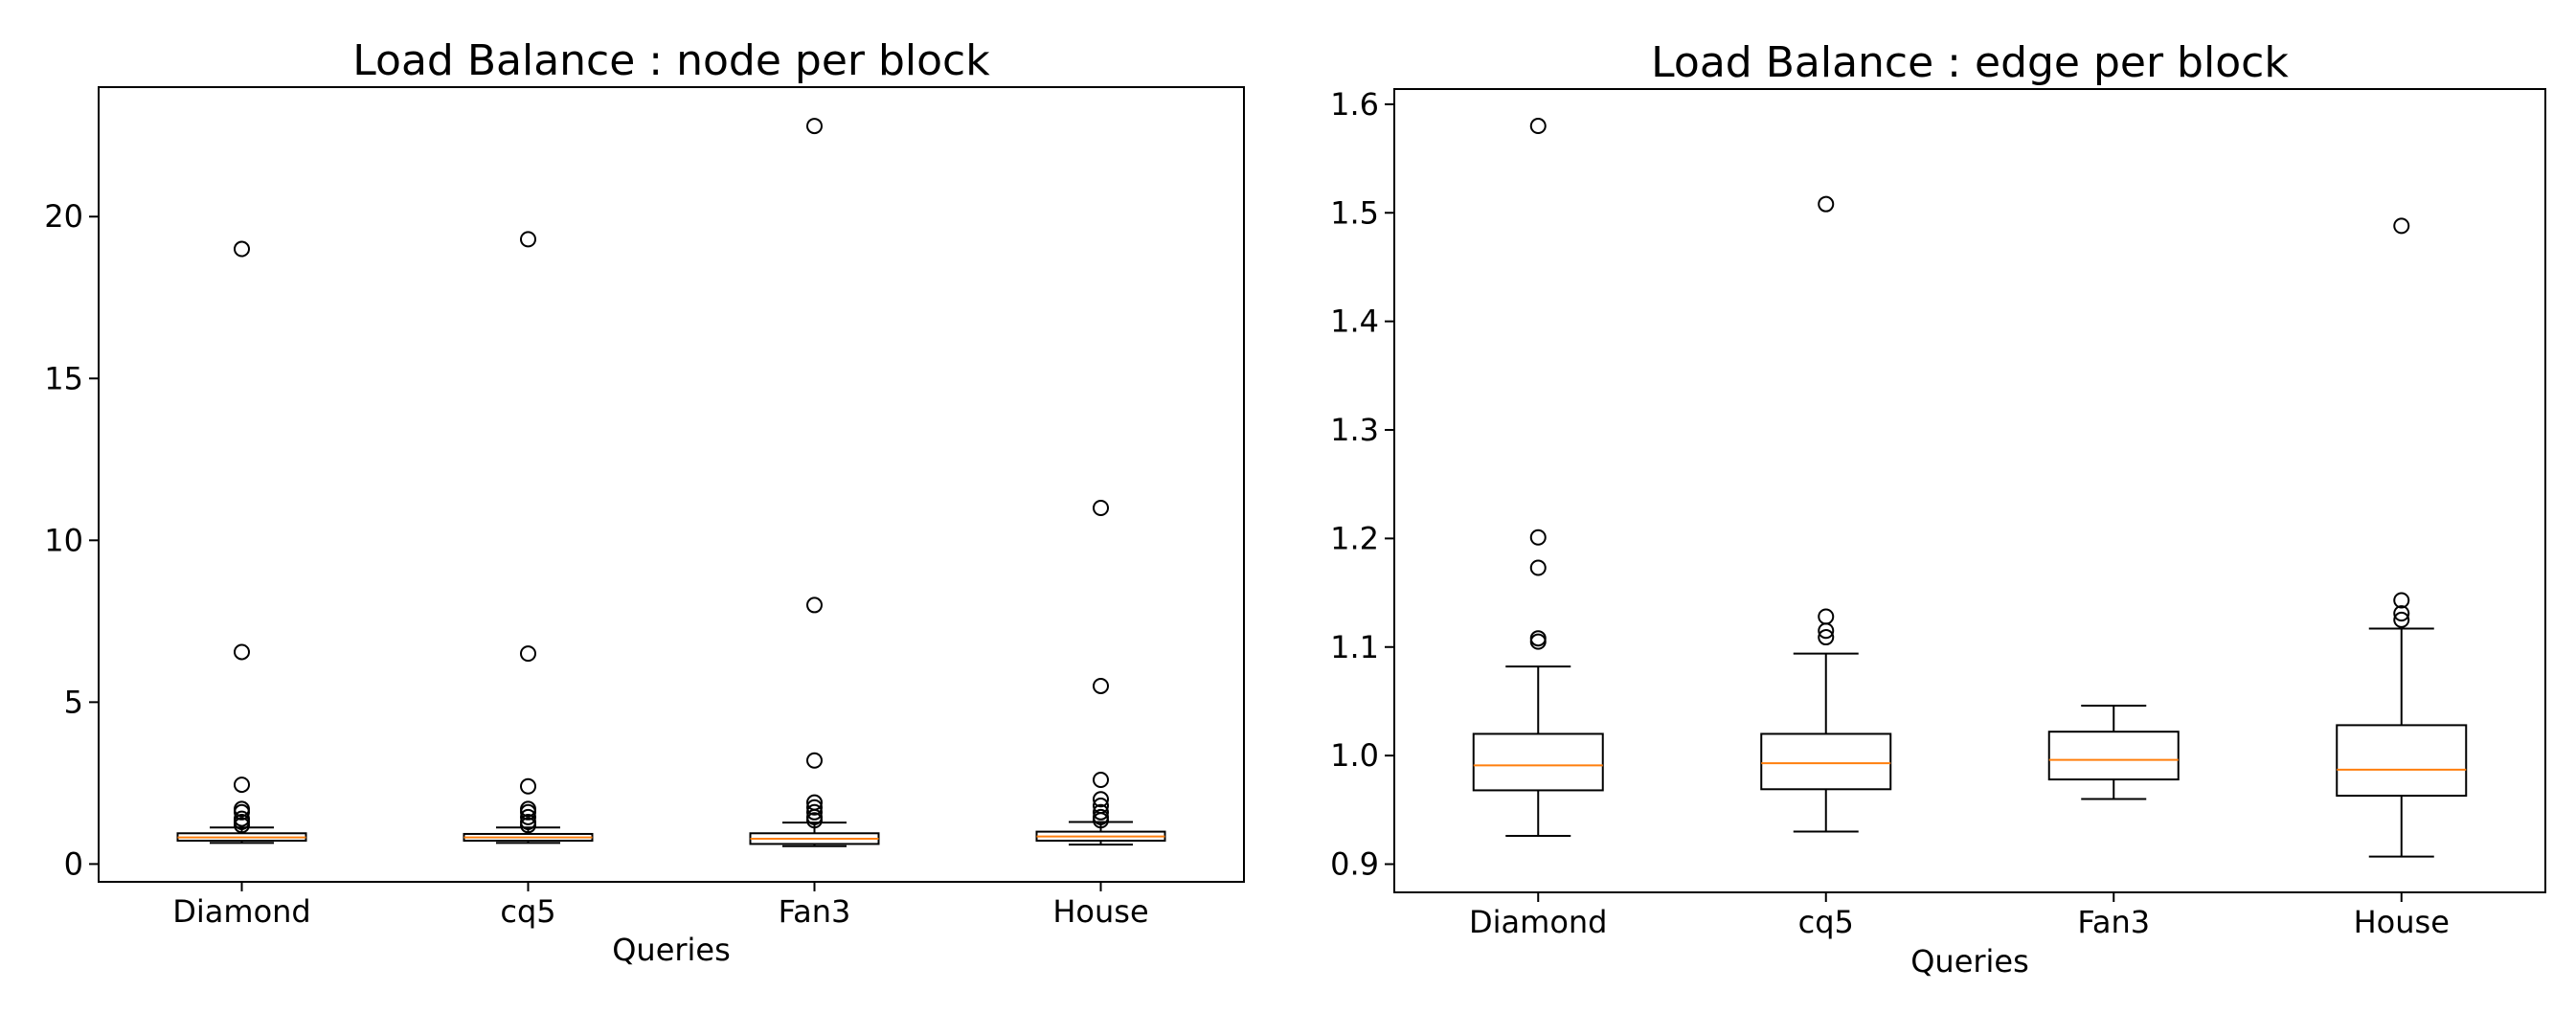  What do you see at coordinates (1354, 756) in the screenshot?
I see `y-tick-label: 1.0` at bounding box center [1354, 756].